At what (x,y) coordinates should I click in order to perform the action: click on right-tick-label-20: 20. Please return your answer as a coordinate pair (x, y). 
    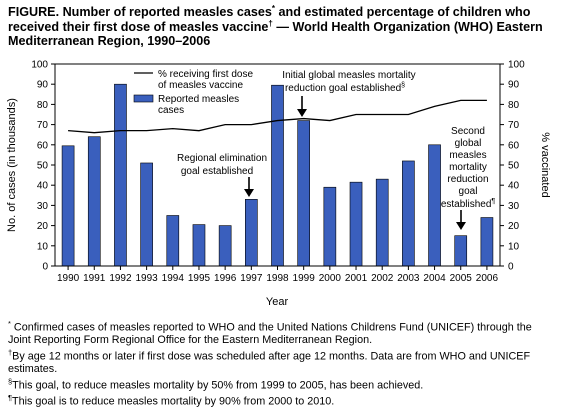
    Looking at the image, I should click on (514, 226).